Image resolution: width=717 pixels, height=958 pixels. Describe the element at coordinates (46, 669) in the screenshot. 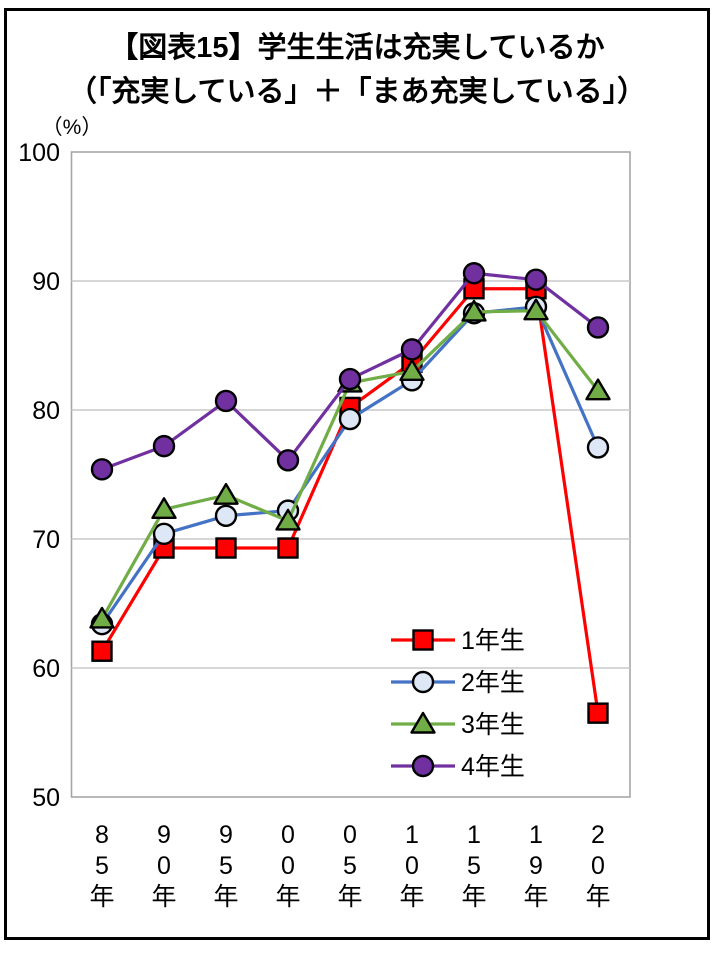

I see `y-tick-label-60: 60` at that location.